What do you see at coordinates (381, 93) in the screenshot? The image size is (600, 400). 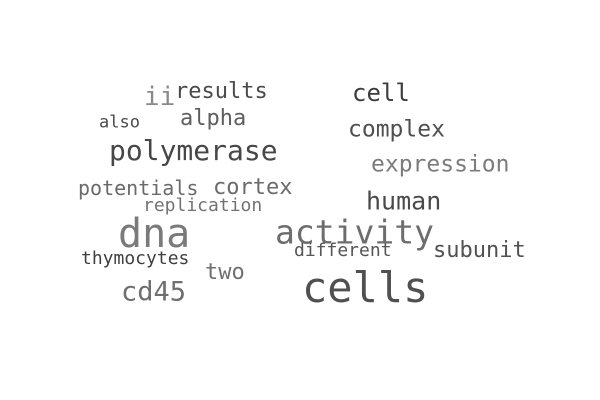 I see `word-cell: cell` at bounding box center [381, 93].